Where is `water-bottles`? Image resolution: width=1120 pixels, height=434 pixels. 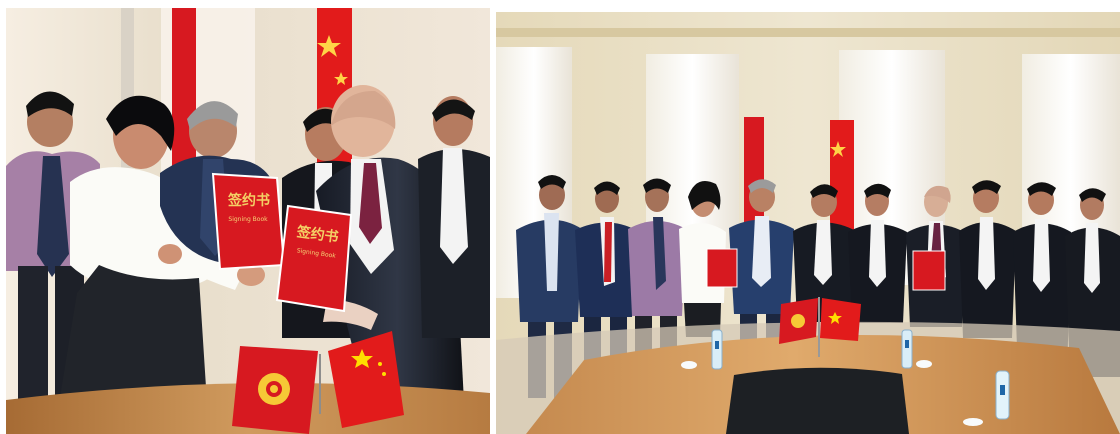 water-bottles is located at coordinates (860, 374).